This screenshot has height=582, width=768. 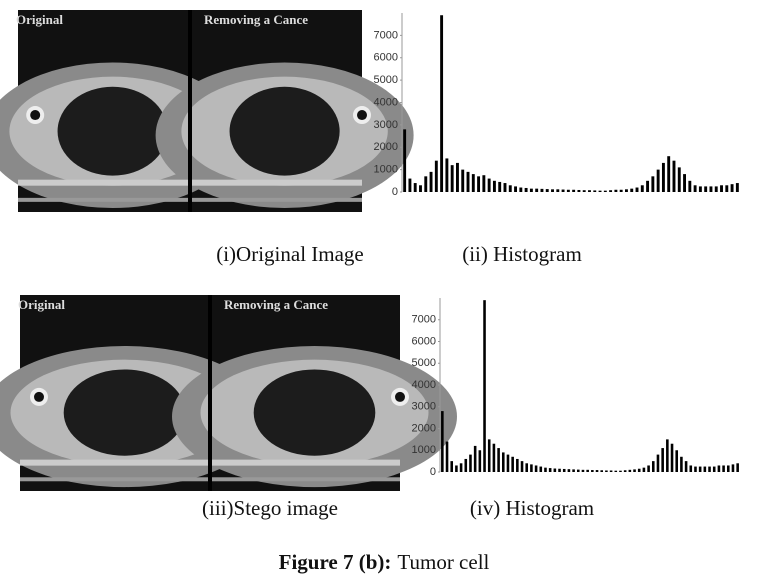 What do you see at coordinates (443, 562) in the screenshot?
I see `figure-text: Tumor cell` at bounding box center [443, 562].